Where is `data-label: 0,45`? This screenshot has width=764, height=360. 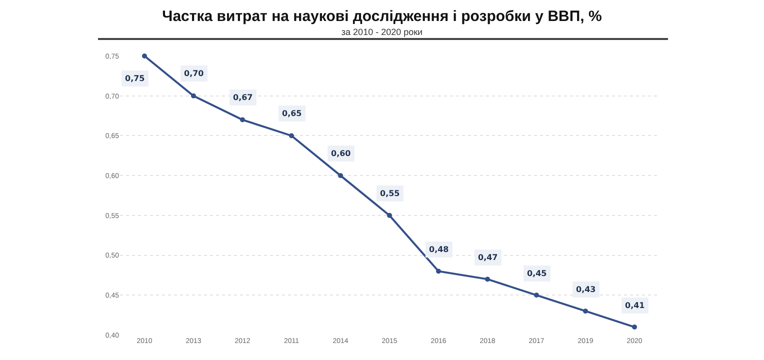 data-label: 0,45 is located at coordinates (537, 273).